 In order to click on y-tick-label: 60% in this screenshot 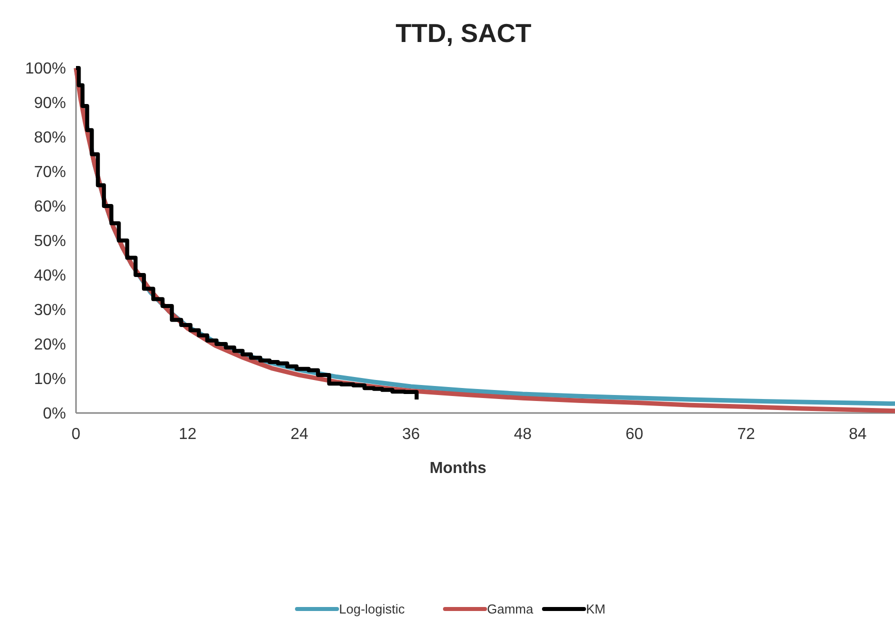, I will do `click(50, 207)`.